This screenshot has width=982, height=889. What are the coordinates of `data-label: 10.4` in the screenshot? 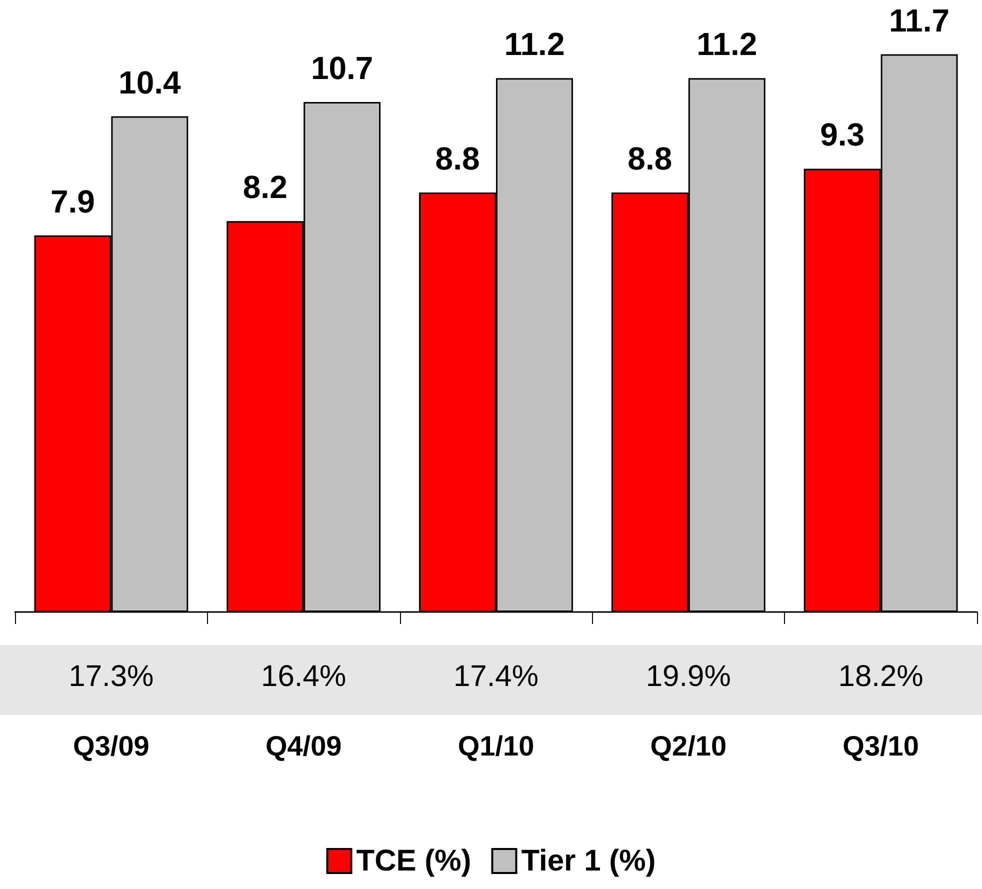 It's located at (150, 82).